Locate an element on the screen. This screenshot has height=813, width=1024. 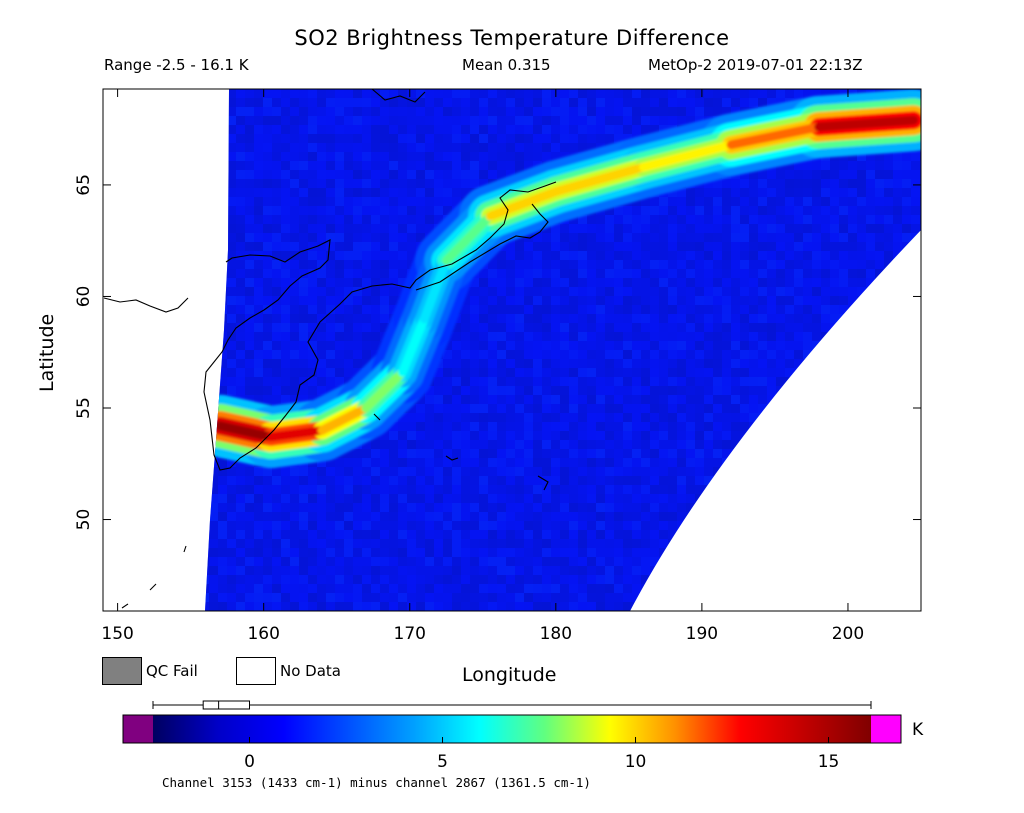
colorbar-frame is located at coordinates (512, 729).